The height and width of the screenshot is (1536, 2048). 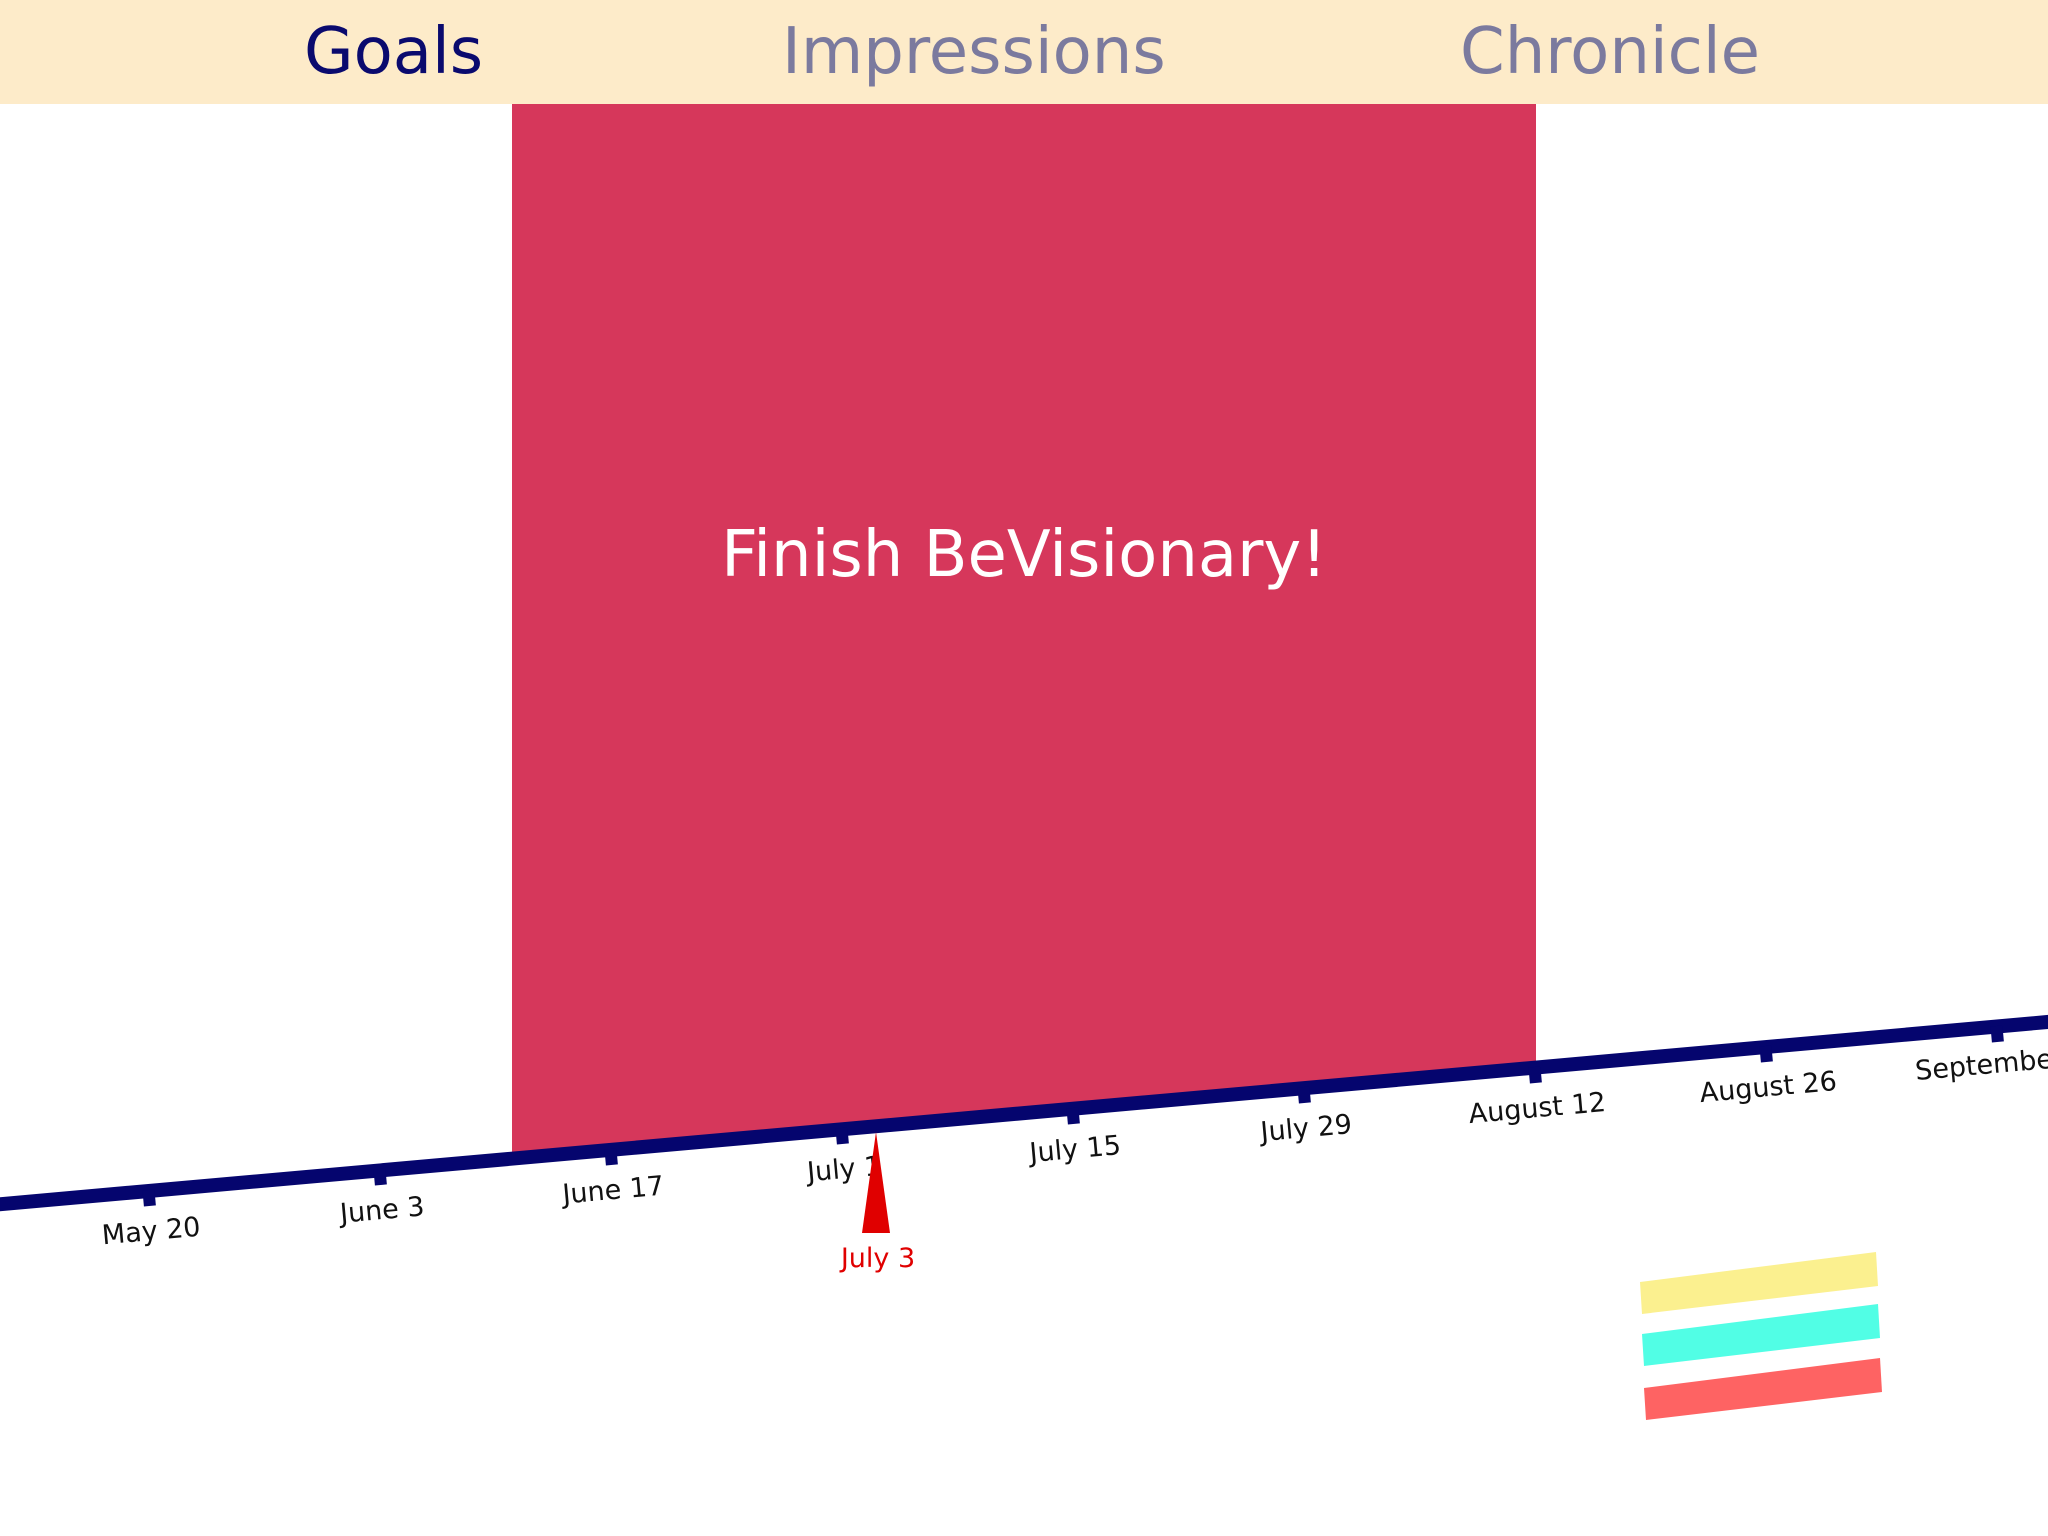 What do you see at coordinates (394, 52) in the screenshot?
I see `tab-goals: Goals` at bounding box center [394, 52].